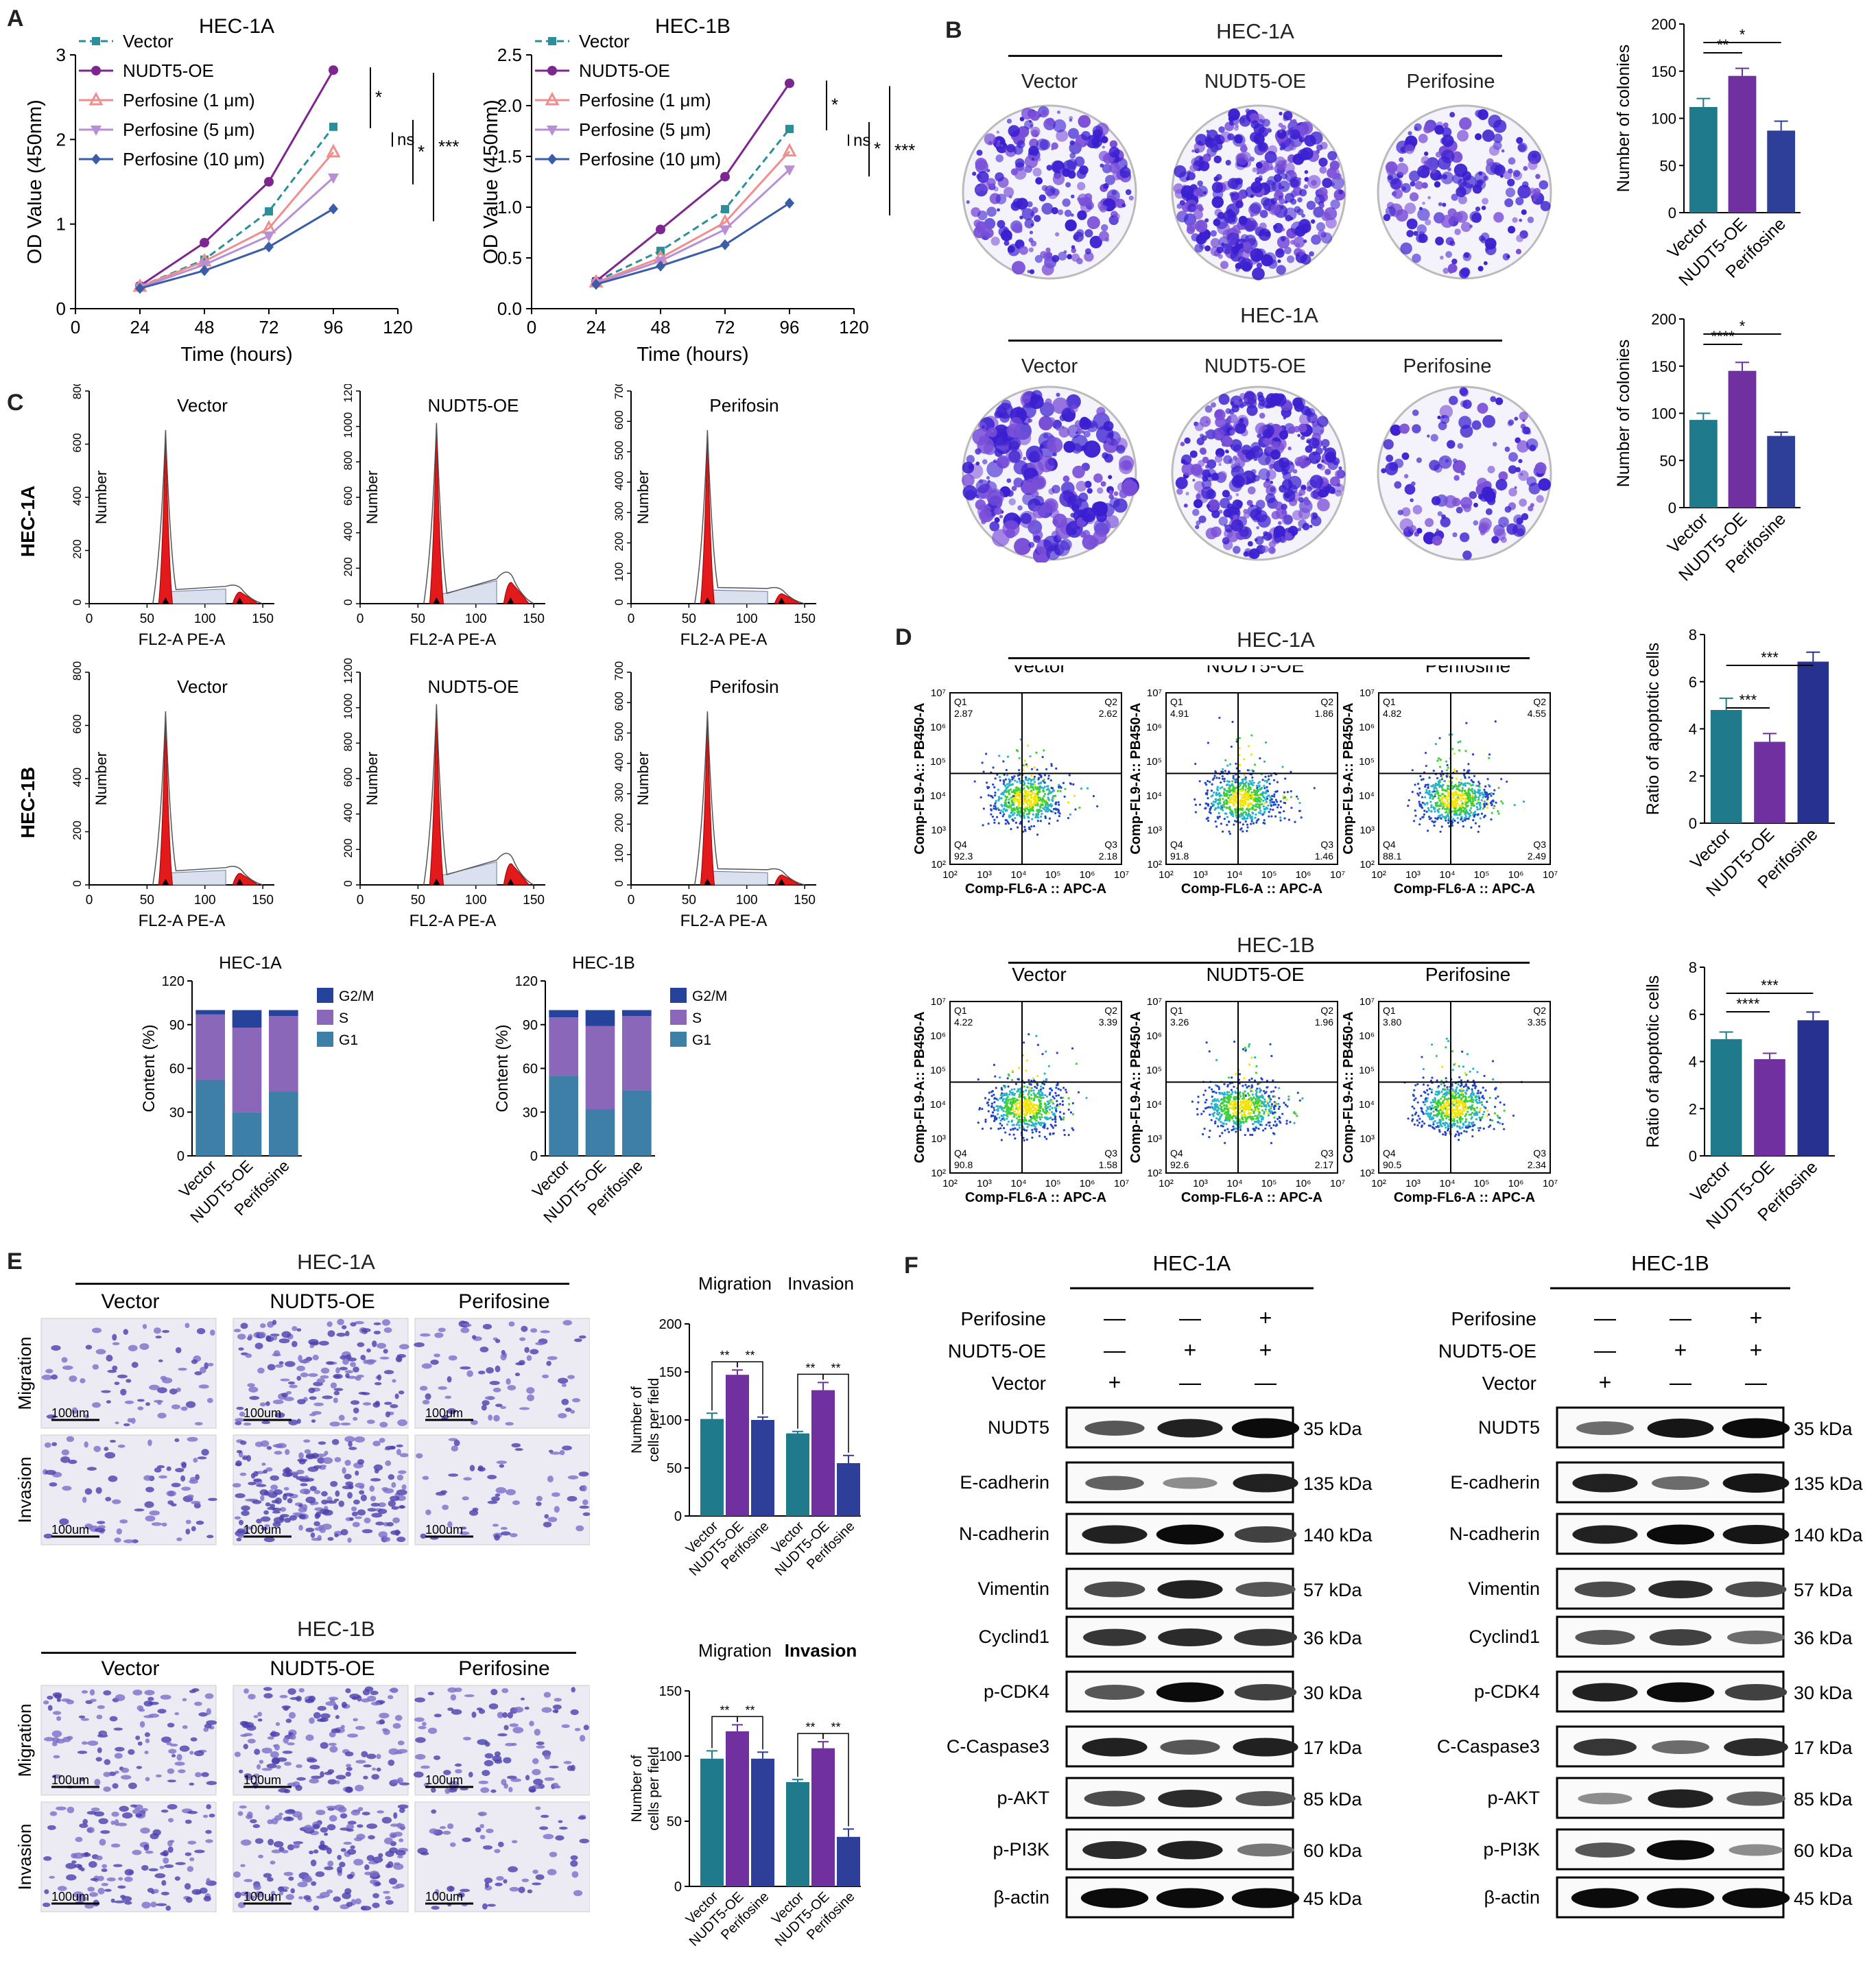 This screenshot has height=1979, width=1876. I want to click on flow-x-label: Comp-FL6-A :: APC-A, so click(1251, 889).